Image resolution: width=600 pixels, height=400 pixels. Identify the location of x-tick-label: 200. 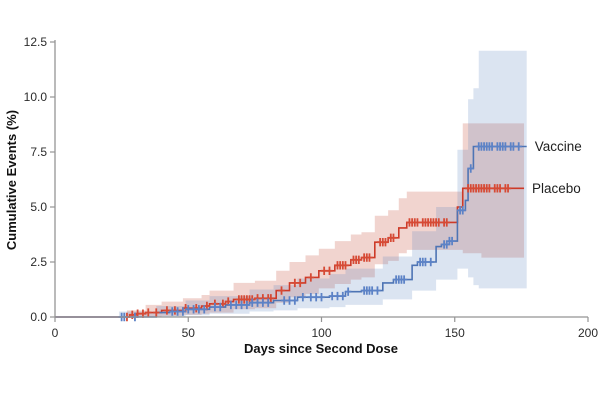
(588, 333).